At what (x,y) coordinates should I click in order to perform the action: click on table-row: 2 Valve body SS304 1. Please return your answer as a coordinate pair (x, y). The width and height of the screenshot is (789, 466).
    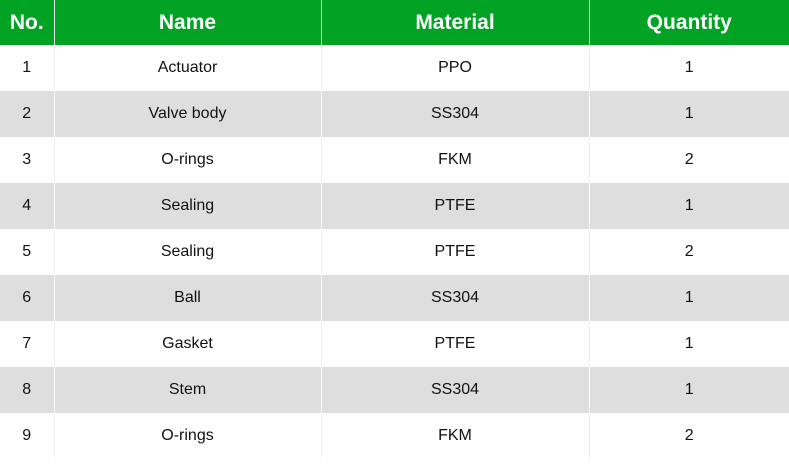
    Looking at the image, I should click on (394, 114).